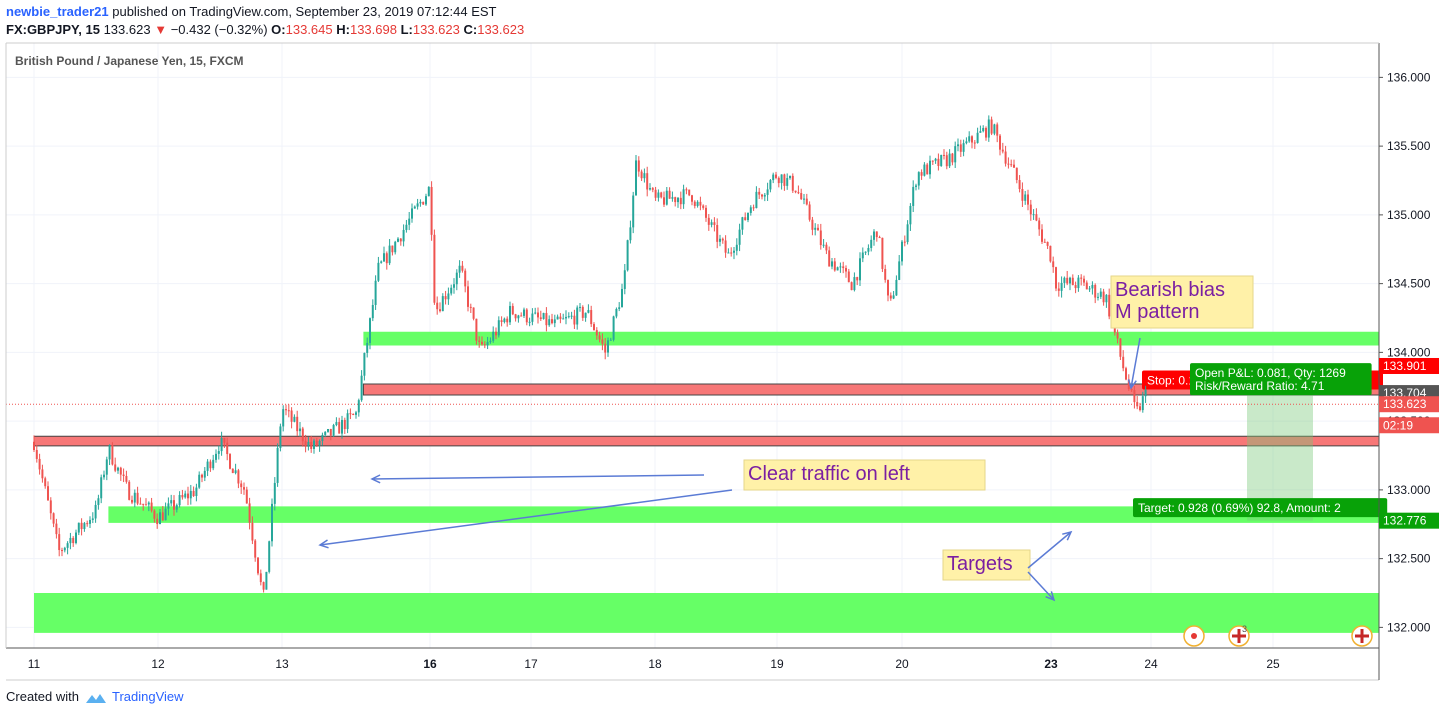 This screenshot has height=715, width=1444. I want to click on traffic-arrow-upper-head, so click(375, 479).